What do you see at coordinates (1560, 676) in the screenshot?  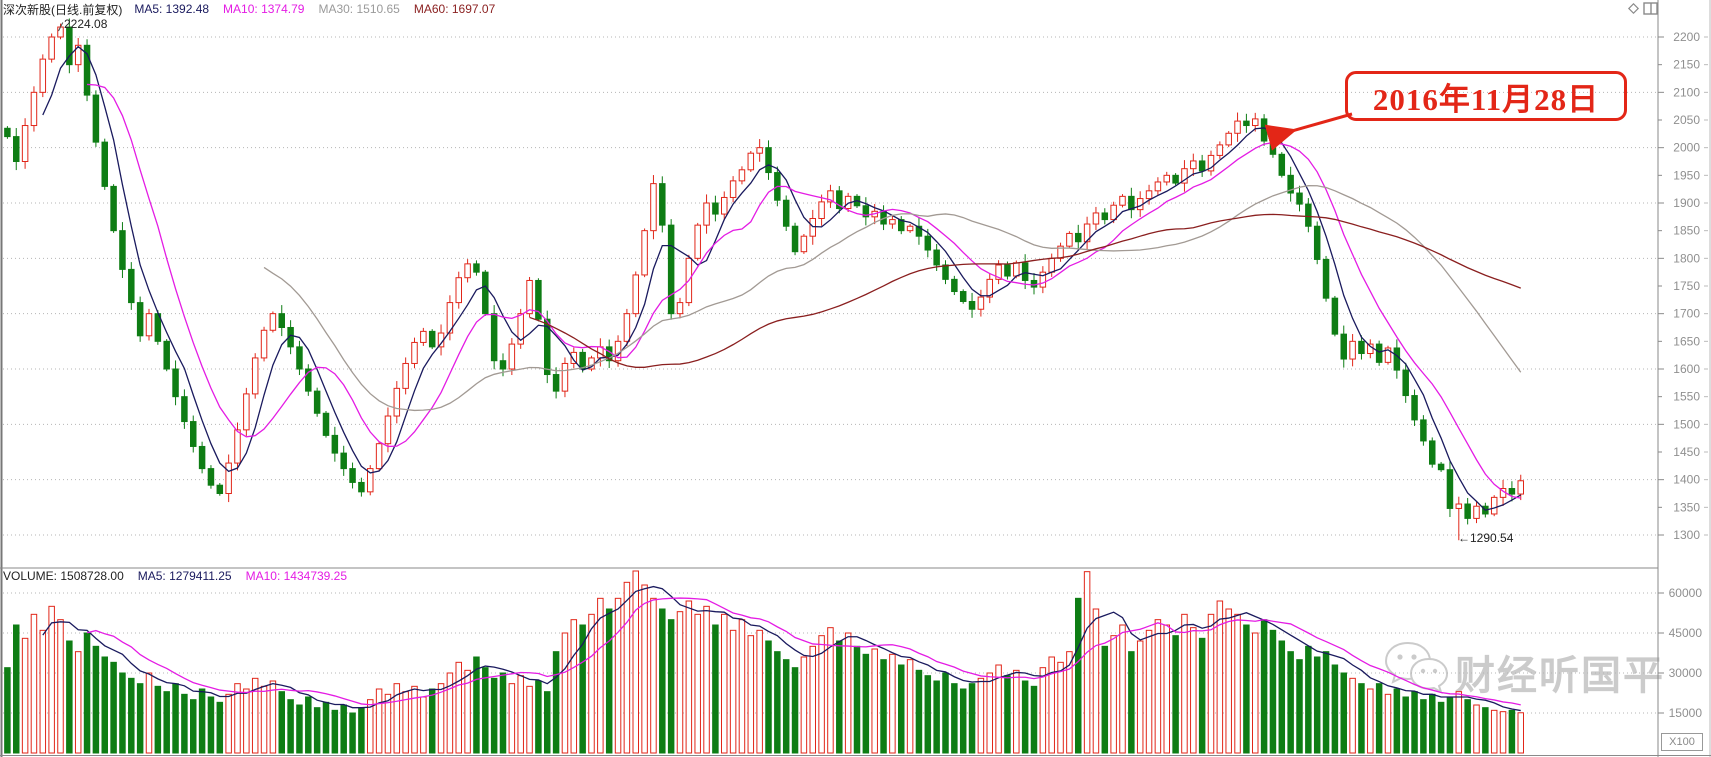 I see `watermark-text: 财经听国平` at bounding box center [1560, 676].